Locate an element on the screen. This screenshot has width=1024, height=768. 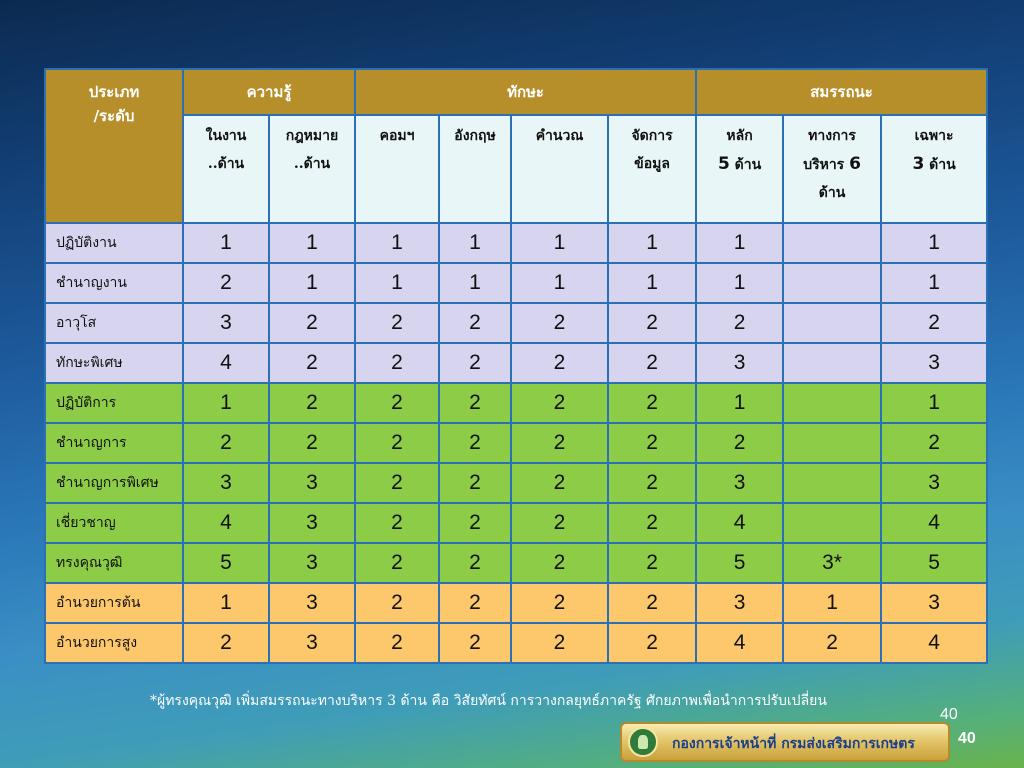
table-row: อำนวยการต้น 1 3 2 2 2 2 3 1 3 is located at coordinates (516, 603).